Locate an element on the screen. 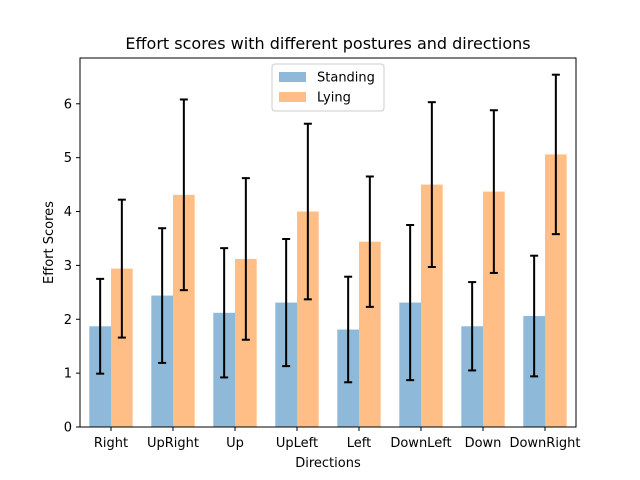 This screenshot has height=480, width=640. y-tick-label: 5 is located at coordinates (68, 158).